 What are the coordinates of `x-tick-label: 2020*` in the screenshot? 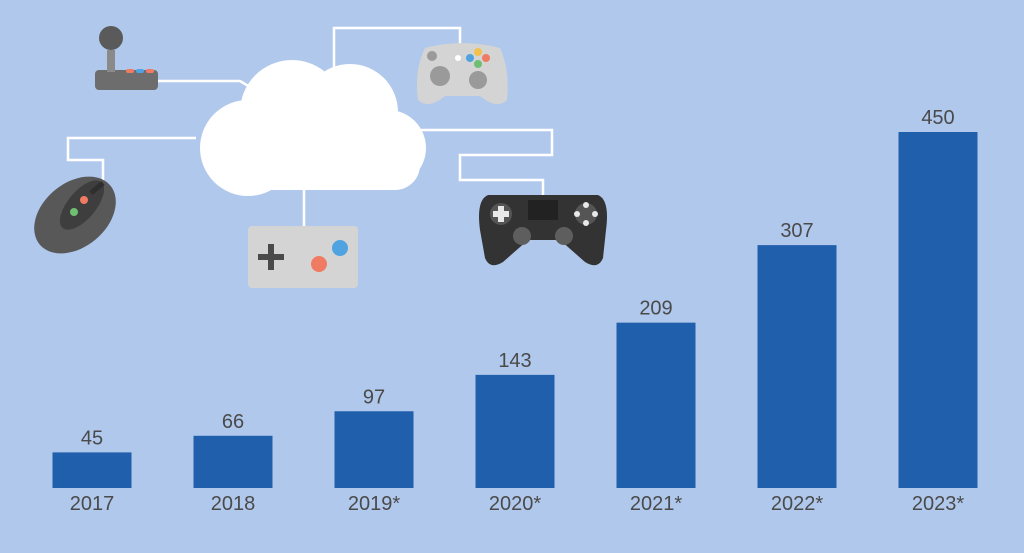 It's located at (515, 504).